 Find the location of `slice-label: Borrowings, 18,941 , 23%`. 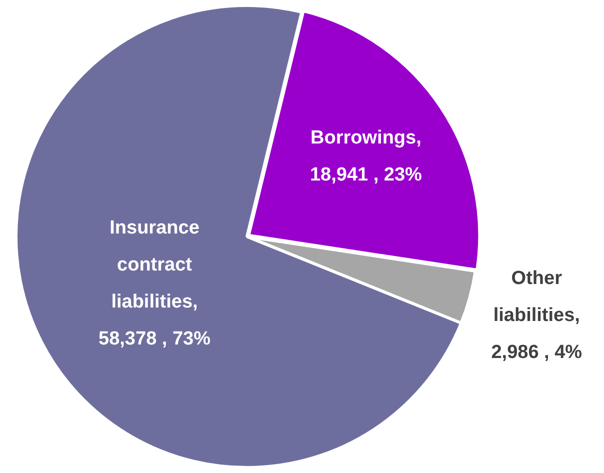

slice-label: Borrowings, 18,941 , 23% is located at coordinates (366, 156).